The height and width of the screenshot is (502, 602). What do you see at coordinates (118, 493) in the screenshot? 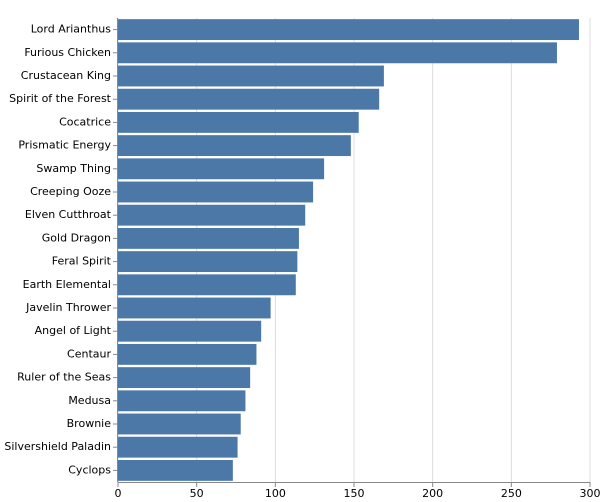
I see `x-tick-label: 0` at bounding box center [118, 493].